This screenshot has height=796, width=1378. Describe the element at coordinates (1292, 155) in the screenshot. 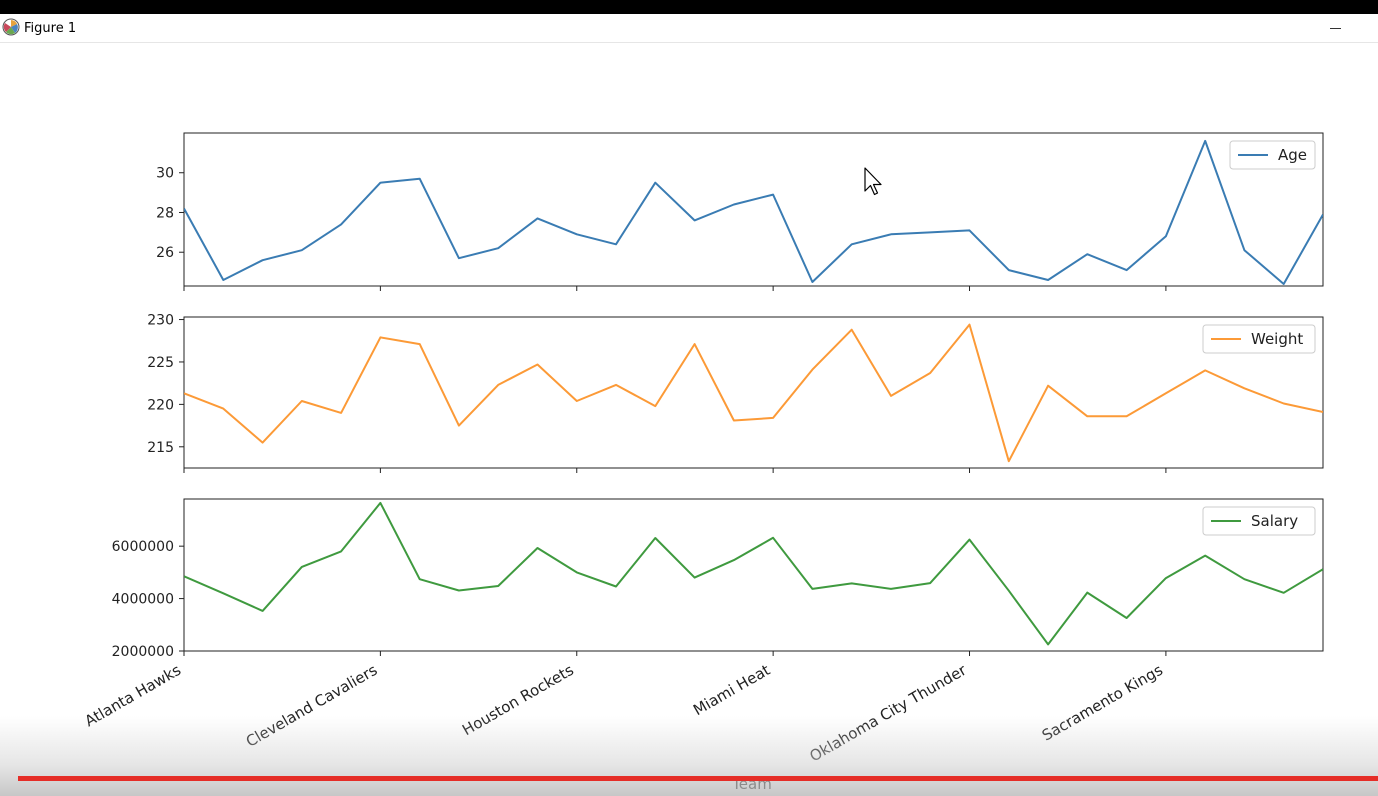

I see `legend-label: Age` at that location.